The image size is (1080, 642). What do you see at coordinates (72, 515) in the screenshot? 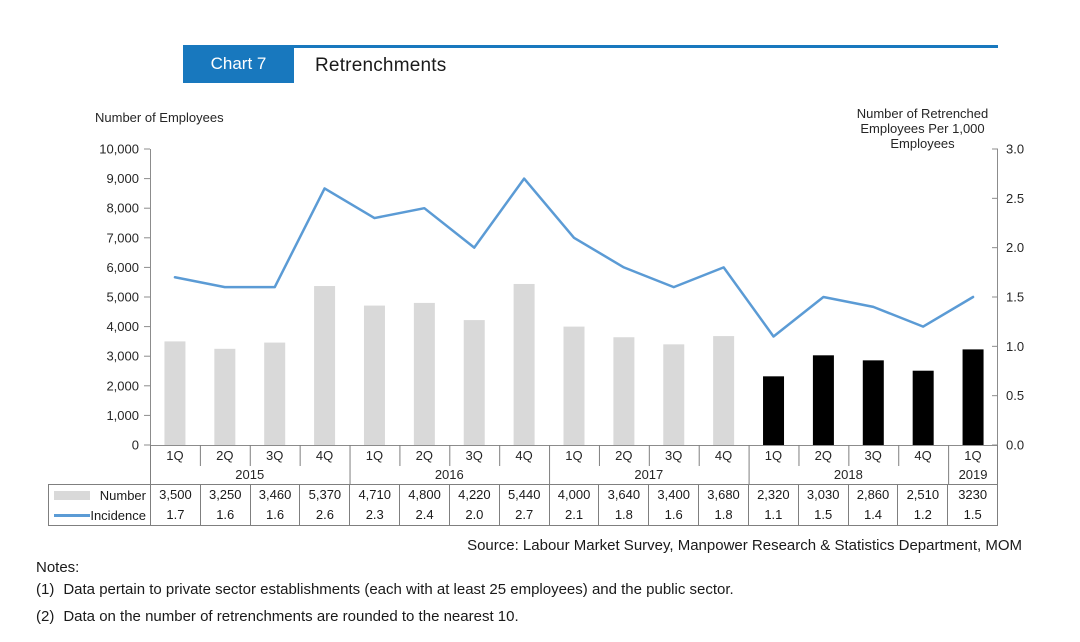
I see `incidence-legend-swatch-icon` at bounding box center [72, 515].